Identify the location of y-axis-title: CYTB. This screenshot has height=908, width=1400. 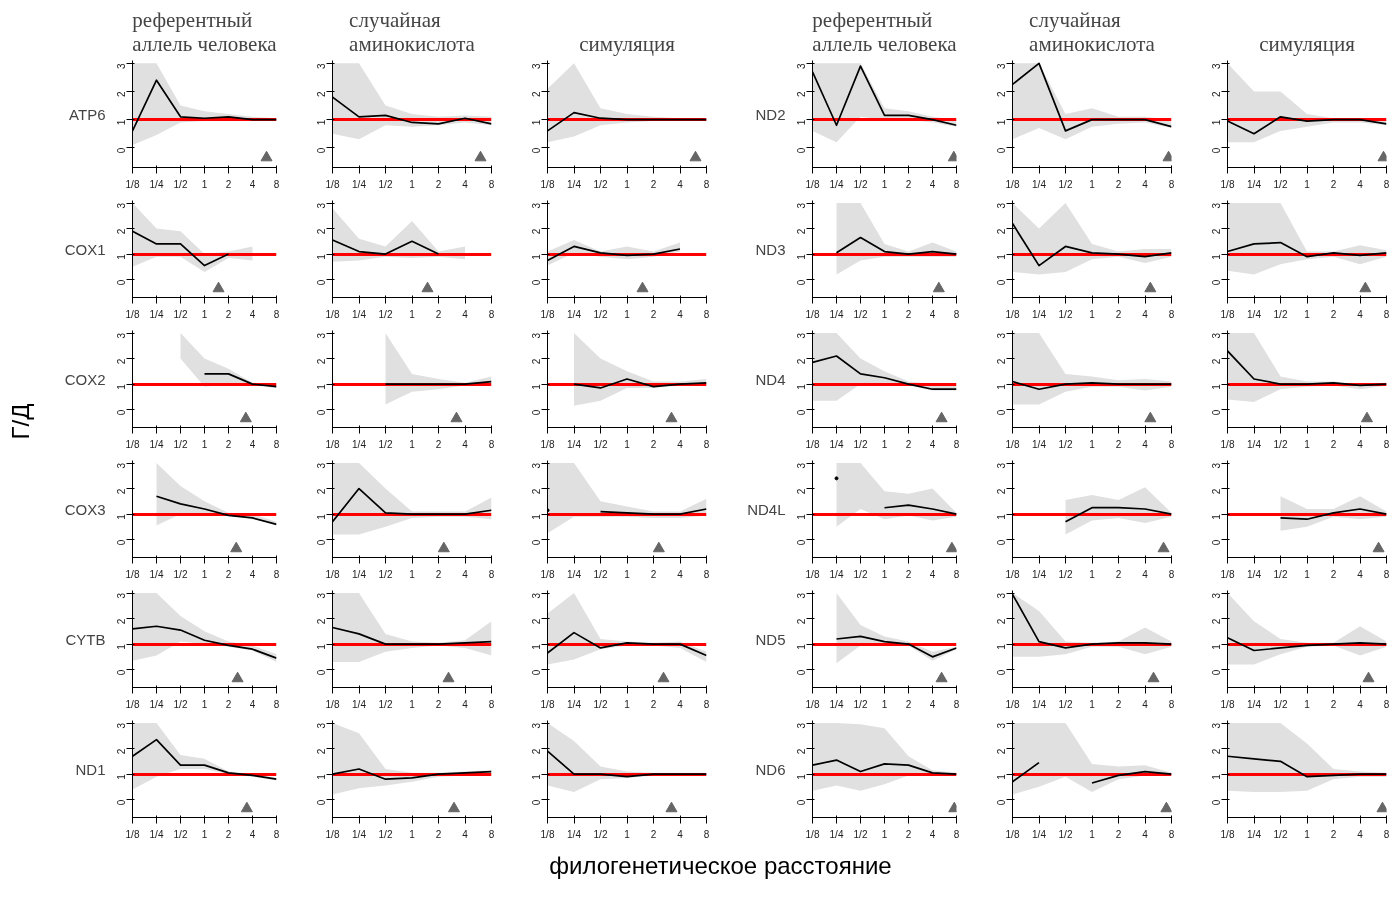
(85, 639).